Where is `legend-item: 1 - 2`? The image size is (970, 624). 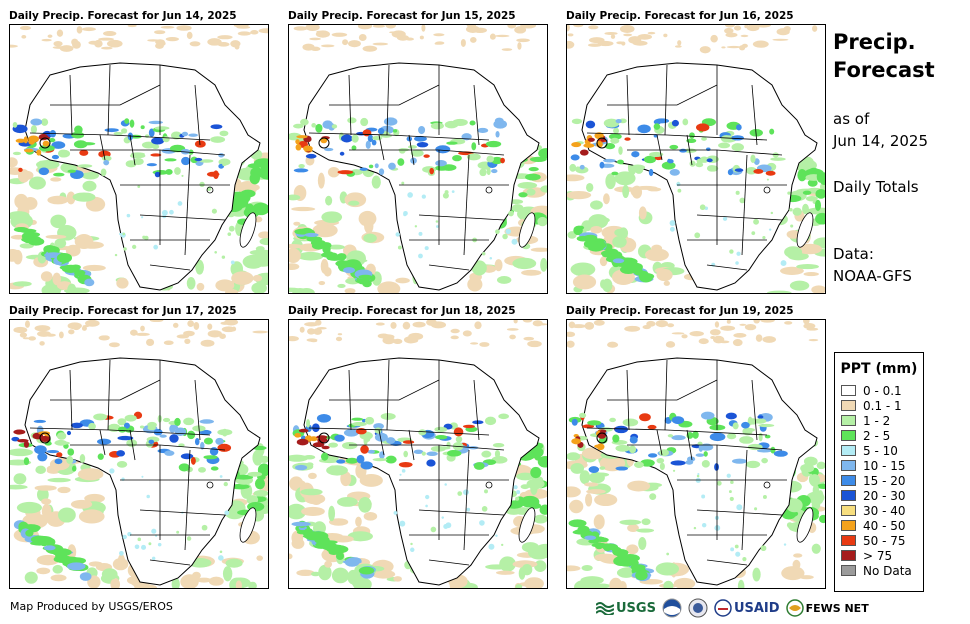 legend-item: 1 - 2 is located at coordinates (882, 420).